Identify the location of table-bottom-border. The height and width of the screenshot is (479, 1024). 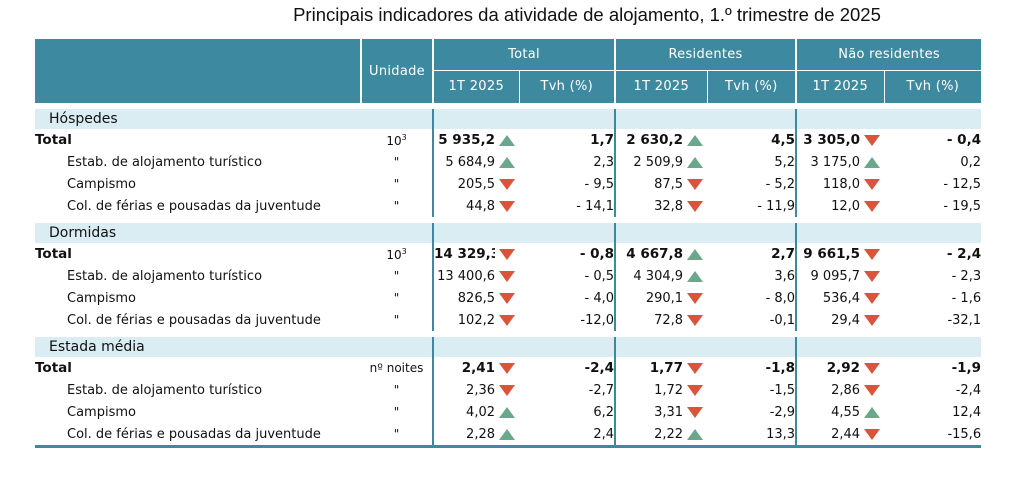
(508, 446).